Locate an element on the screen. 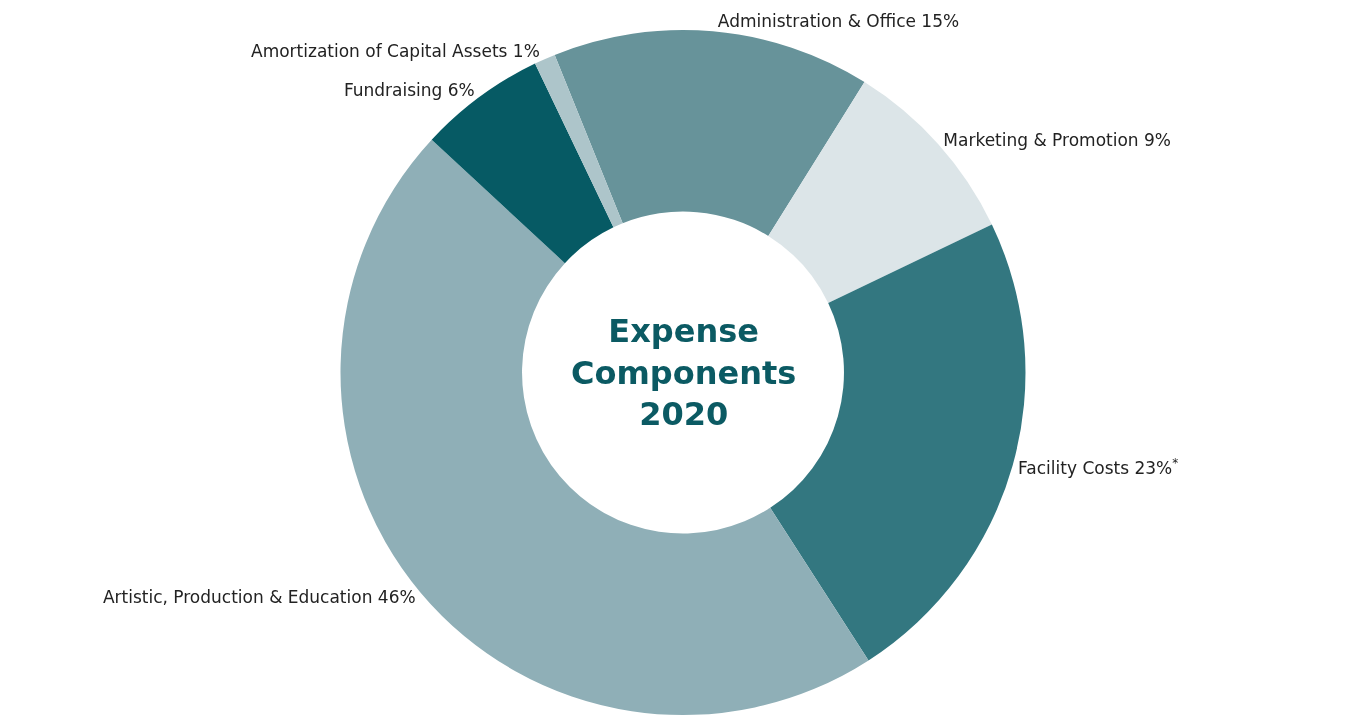  slice-label: Marketing & Promotion 9% is located at coordinates (1057, 139).